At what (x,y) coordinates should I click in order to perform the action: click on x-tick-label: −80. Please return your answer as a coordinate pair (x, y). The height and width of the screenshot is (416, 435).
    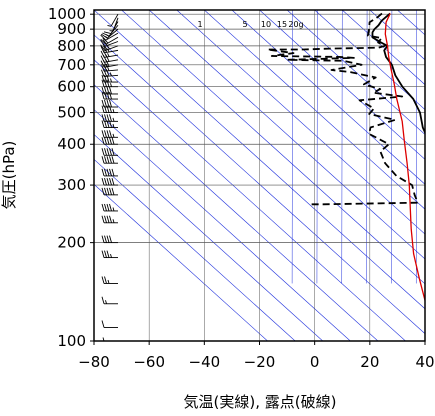
    Looking at the image, I should click on (94, 362).